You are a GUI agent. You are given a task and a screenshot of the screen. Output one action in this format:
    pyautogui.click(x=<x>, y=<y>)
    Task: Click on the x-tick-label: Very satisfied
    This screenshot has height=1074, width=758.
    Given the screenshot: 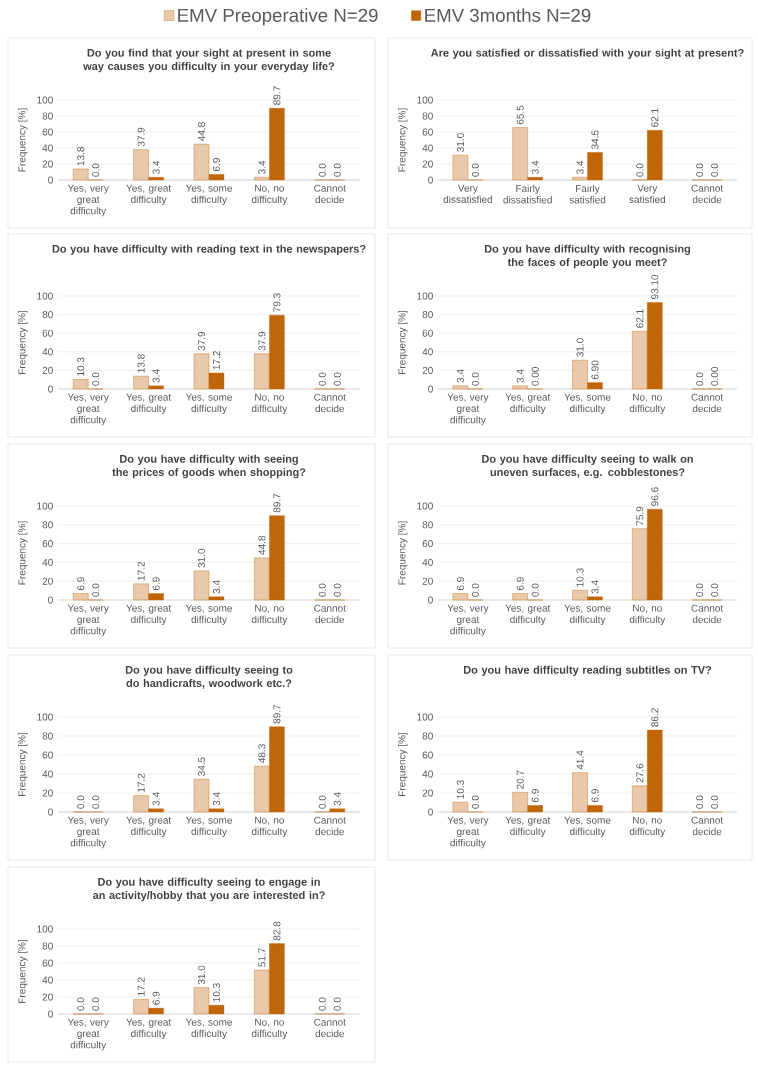 What is the action you would take?
    pyautogui.click(x=647, y=194)
    